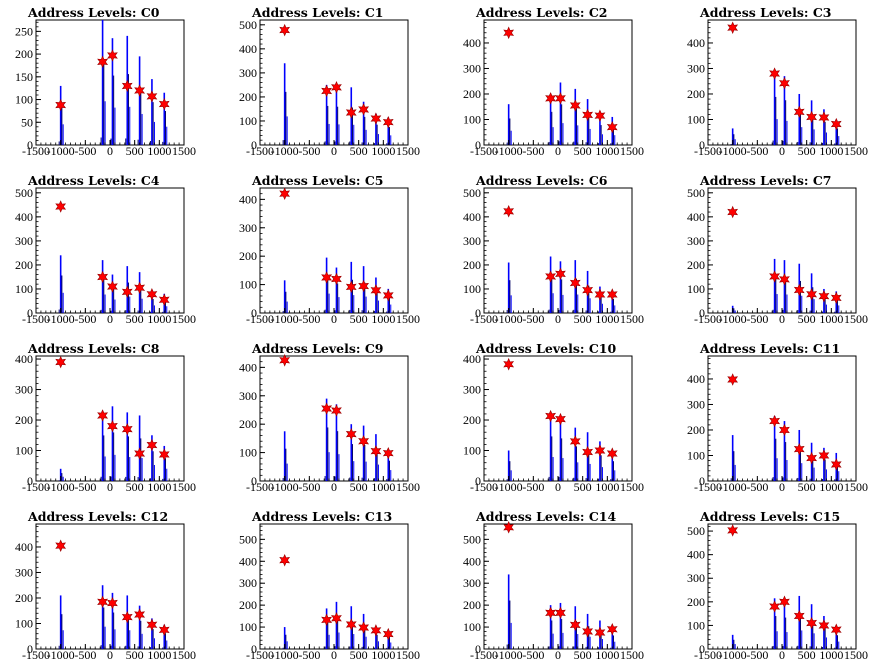 This screenshot has width=896, height=672. What do you see at coordinates (541, 180) in the screenshot?
I see `panel-title: Address Levels: C6` at bounding box center [541, 180].